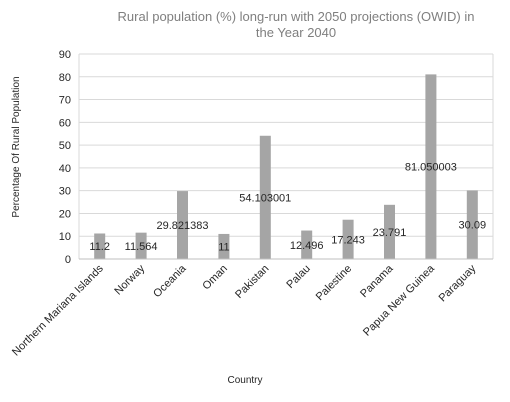 The height and width of the screenshot is (402, 510). What do you see at coordinates (65, 169) in the screenshot?
I see `y-tick-label: 40` at bounding box center [65, 169].